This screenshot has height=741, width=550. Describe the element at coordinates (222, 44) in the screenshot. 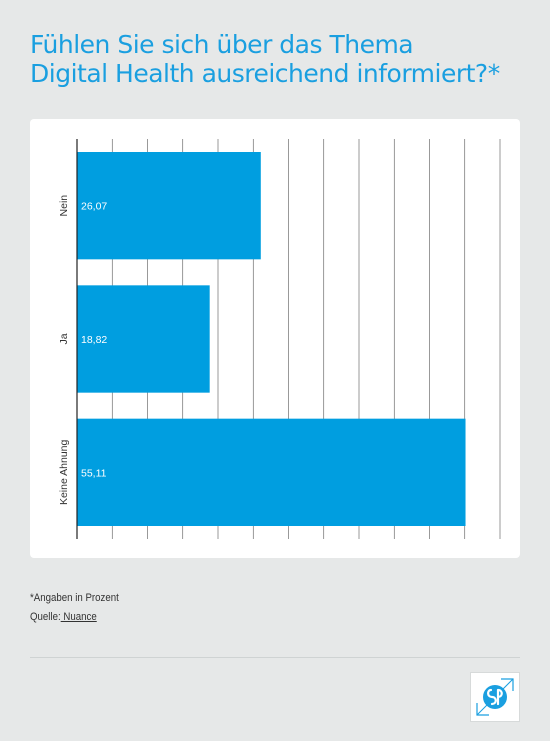

I see `title-line-1: Fühlen Sie sich über das Thema` at that location.